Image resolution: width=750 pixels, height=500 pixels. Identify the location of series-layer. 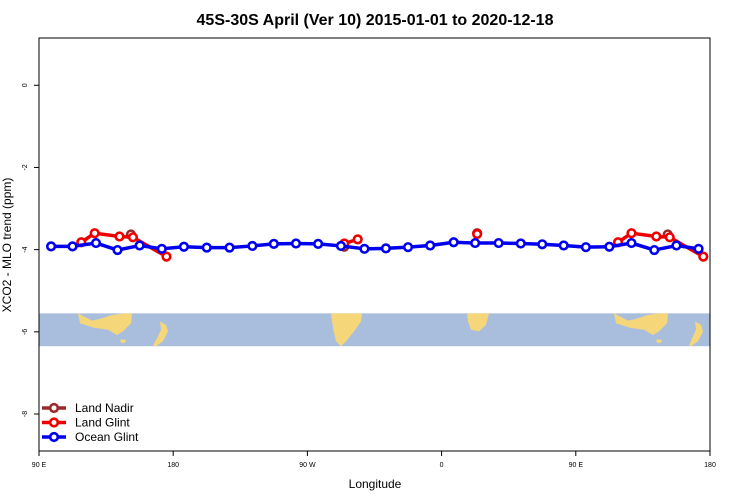
(377, 245).